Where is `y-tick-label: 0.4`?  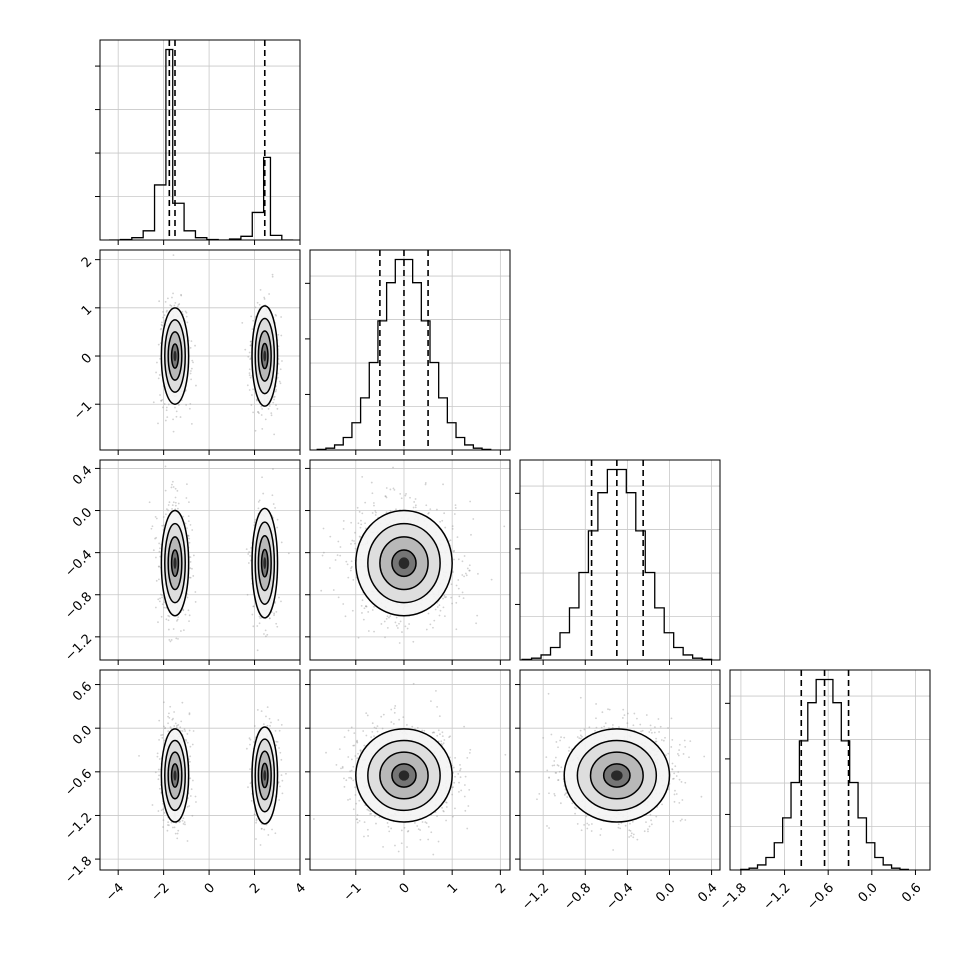 y-tick-label: 0.4 is located at coordinates (82, 475).